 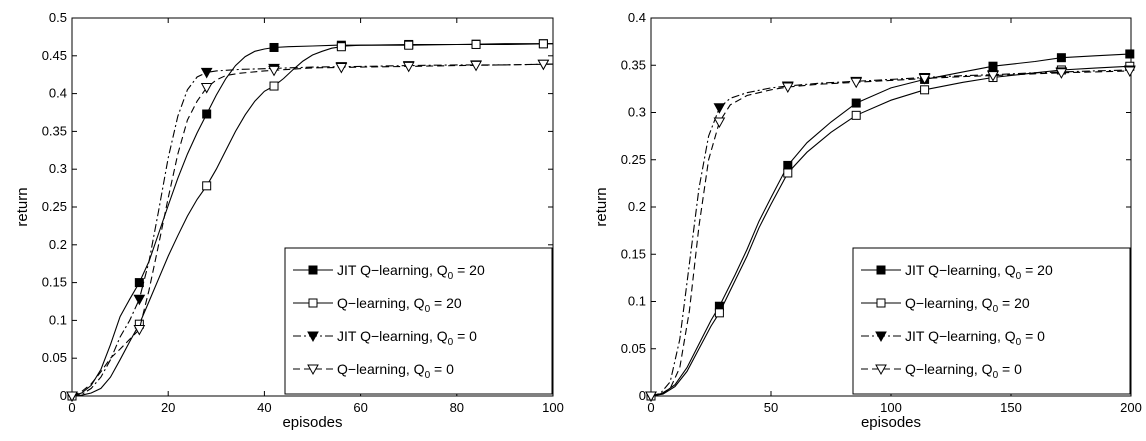 What do you see at coordinates (54, 55) in the screenshot?
I see `y-tick-label: 0.45` at bounding box center [54, 55].